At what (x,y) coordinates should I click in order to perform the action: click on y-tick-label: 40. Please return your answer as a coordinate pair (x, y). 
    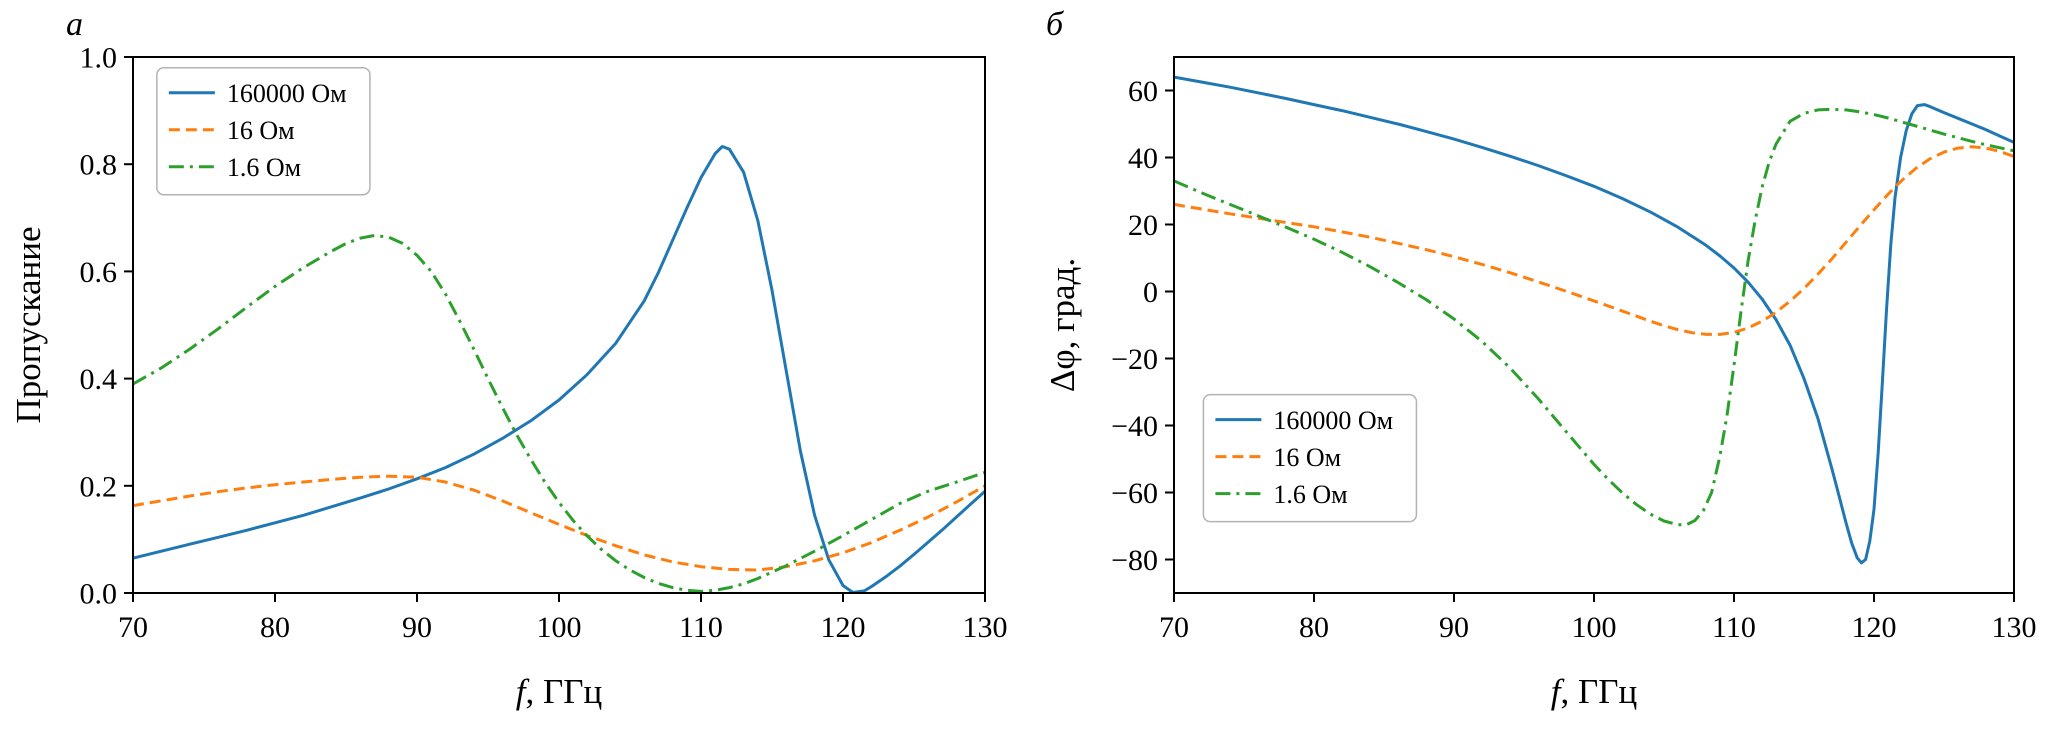
    Looking at the image, I should click on (1143, 158).